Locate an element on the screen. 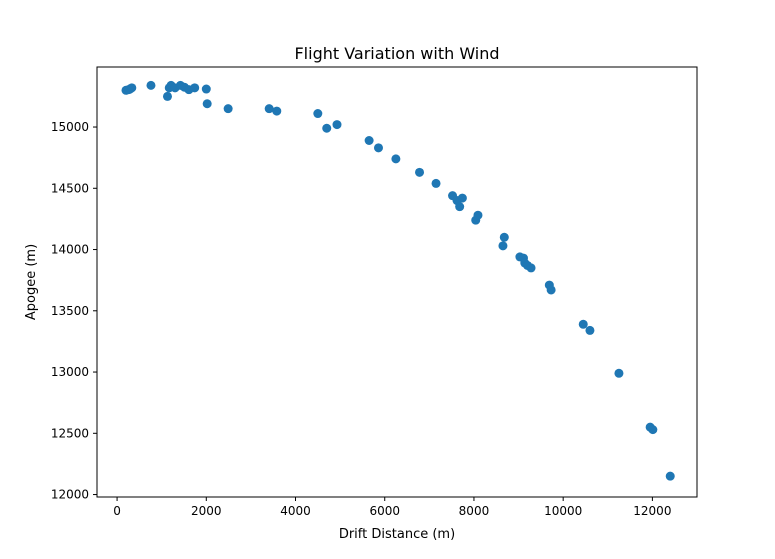 This screenshot has height=559, width=775. x-tick-label: 10000 is located at coordinates (563, 511).